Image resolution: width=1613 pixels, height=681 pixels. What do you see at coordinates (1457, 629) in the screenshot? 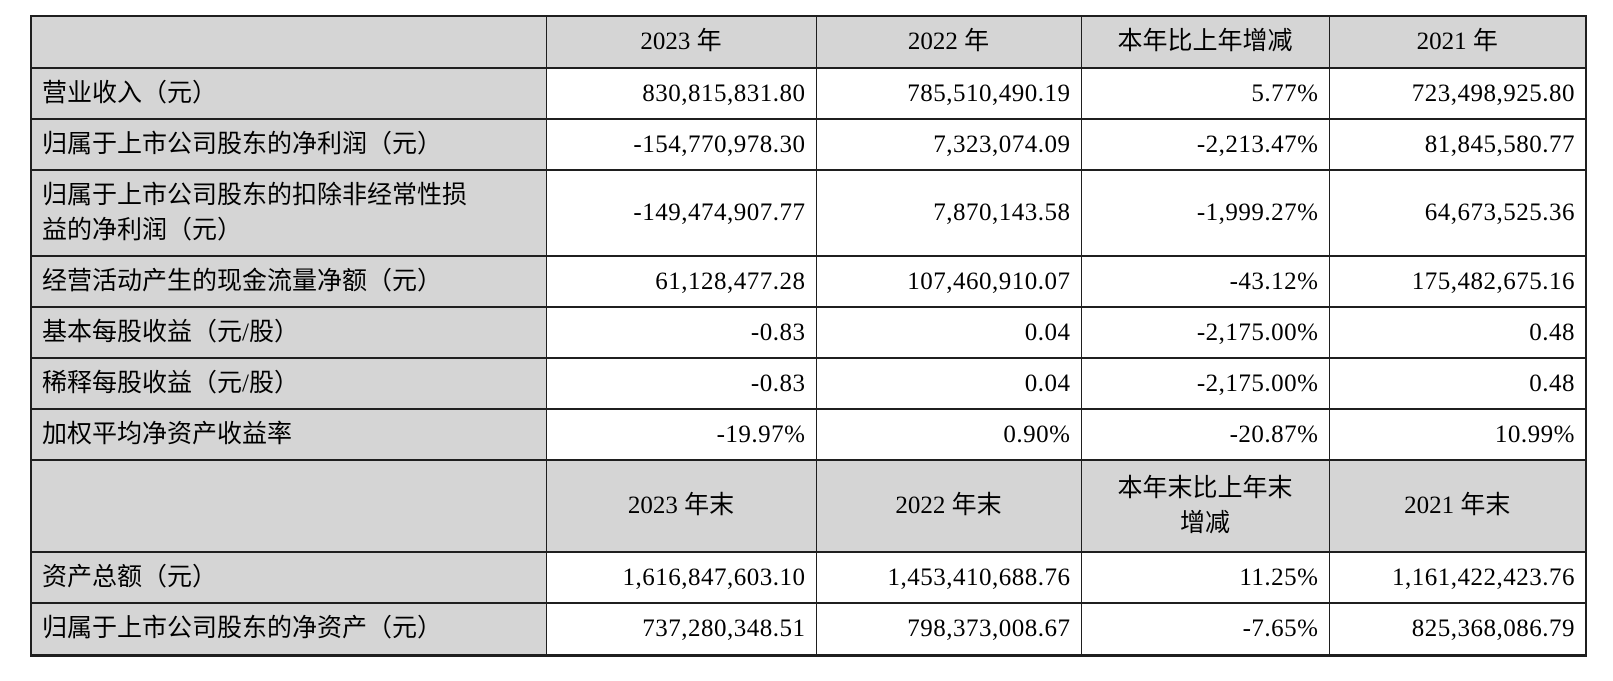
I see `value-cell-2021: 825,368,086.79` at bounding box center [1457, 629].